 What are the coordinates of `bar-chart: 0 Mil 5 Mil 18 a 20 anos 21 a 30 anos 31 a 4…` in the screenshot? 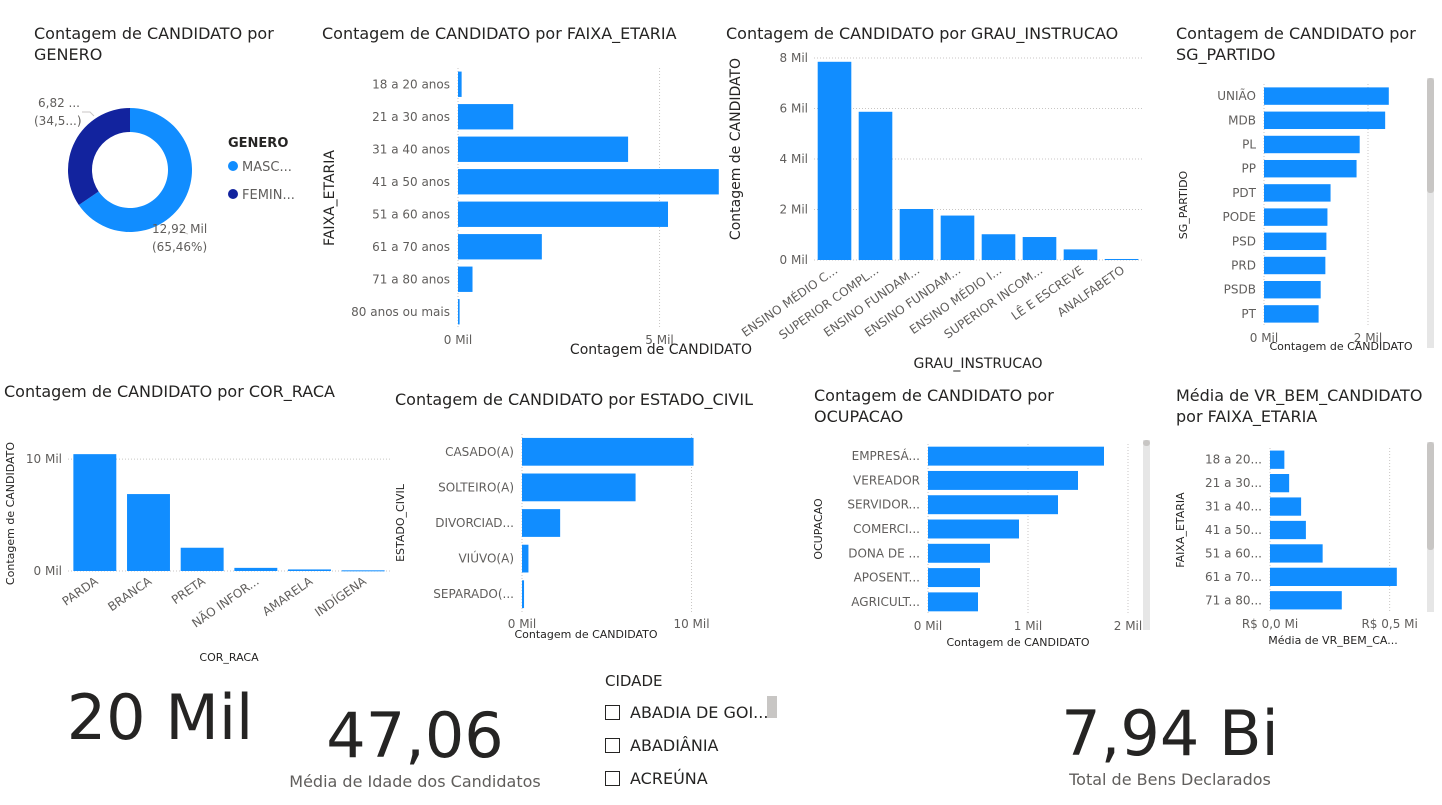 It's located at (535, 200).